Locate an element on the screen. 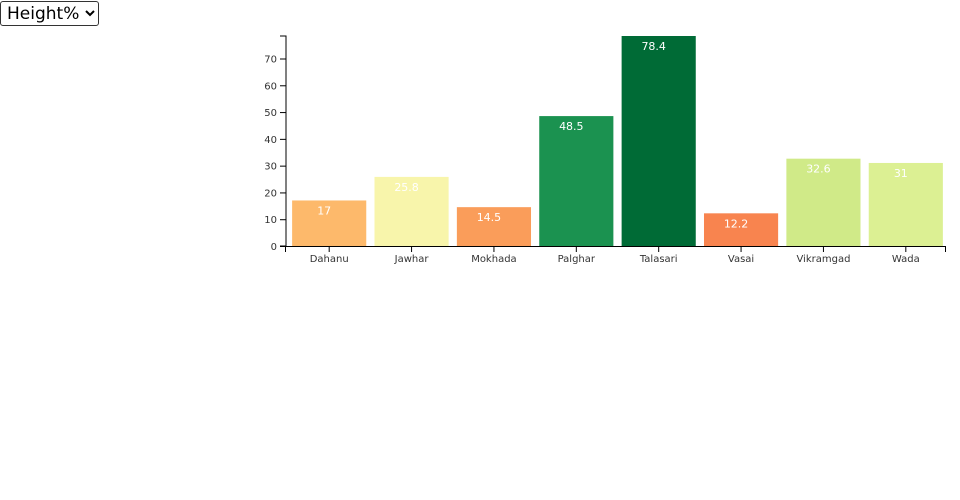 Image resolution: width=960 pixels, height=500 pixels. bar-dahanu is located at coordinates (329, 223).